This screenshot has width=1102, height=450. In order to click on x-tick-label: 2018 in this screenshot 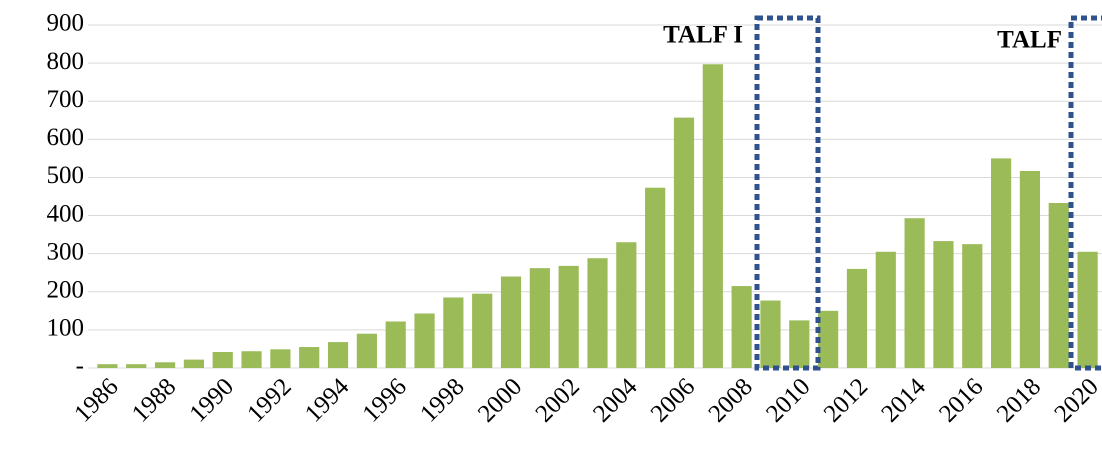, I will do `click(1019, 400)`.